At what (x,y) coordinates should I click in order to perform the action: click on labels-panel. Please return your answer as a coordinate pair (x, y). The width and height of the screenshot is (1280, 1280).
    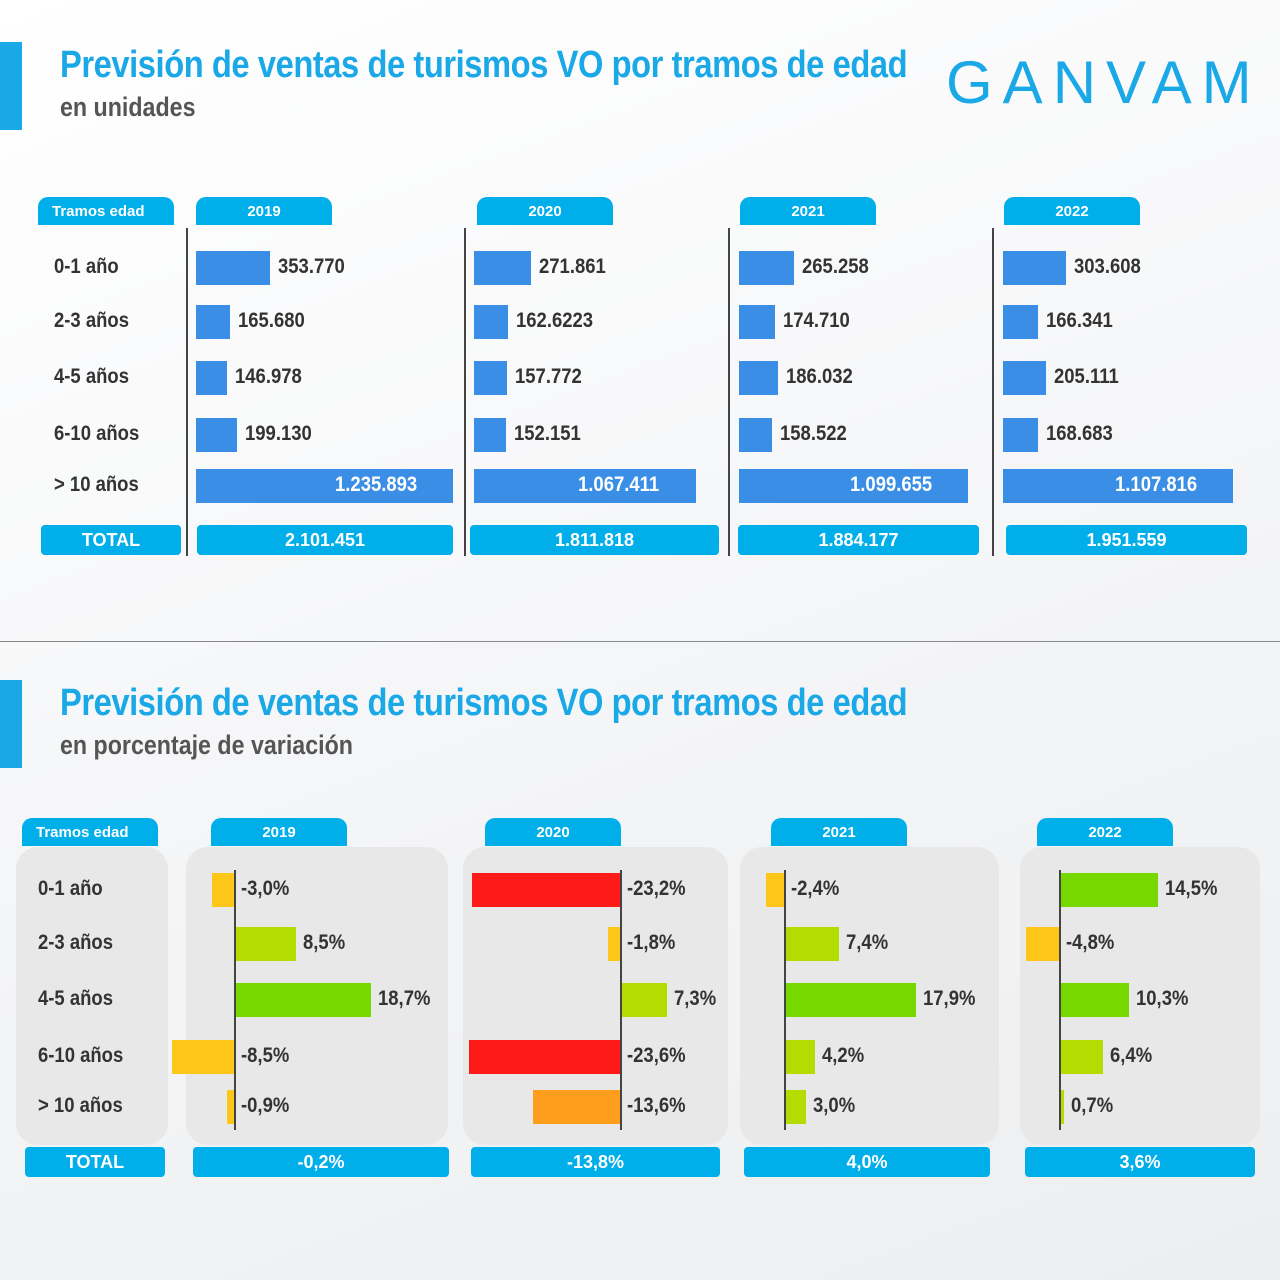
    Looking at the image, I should click on (92, 996).